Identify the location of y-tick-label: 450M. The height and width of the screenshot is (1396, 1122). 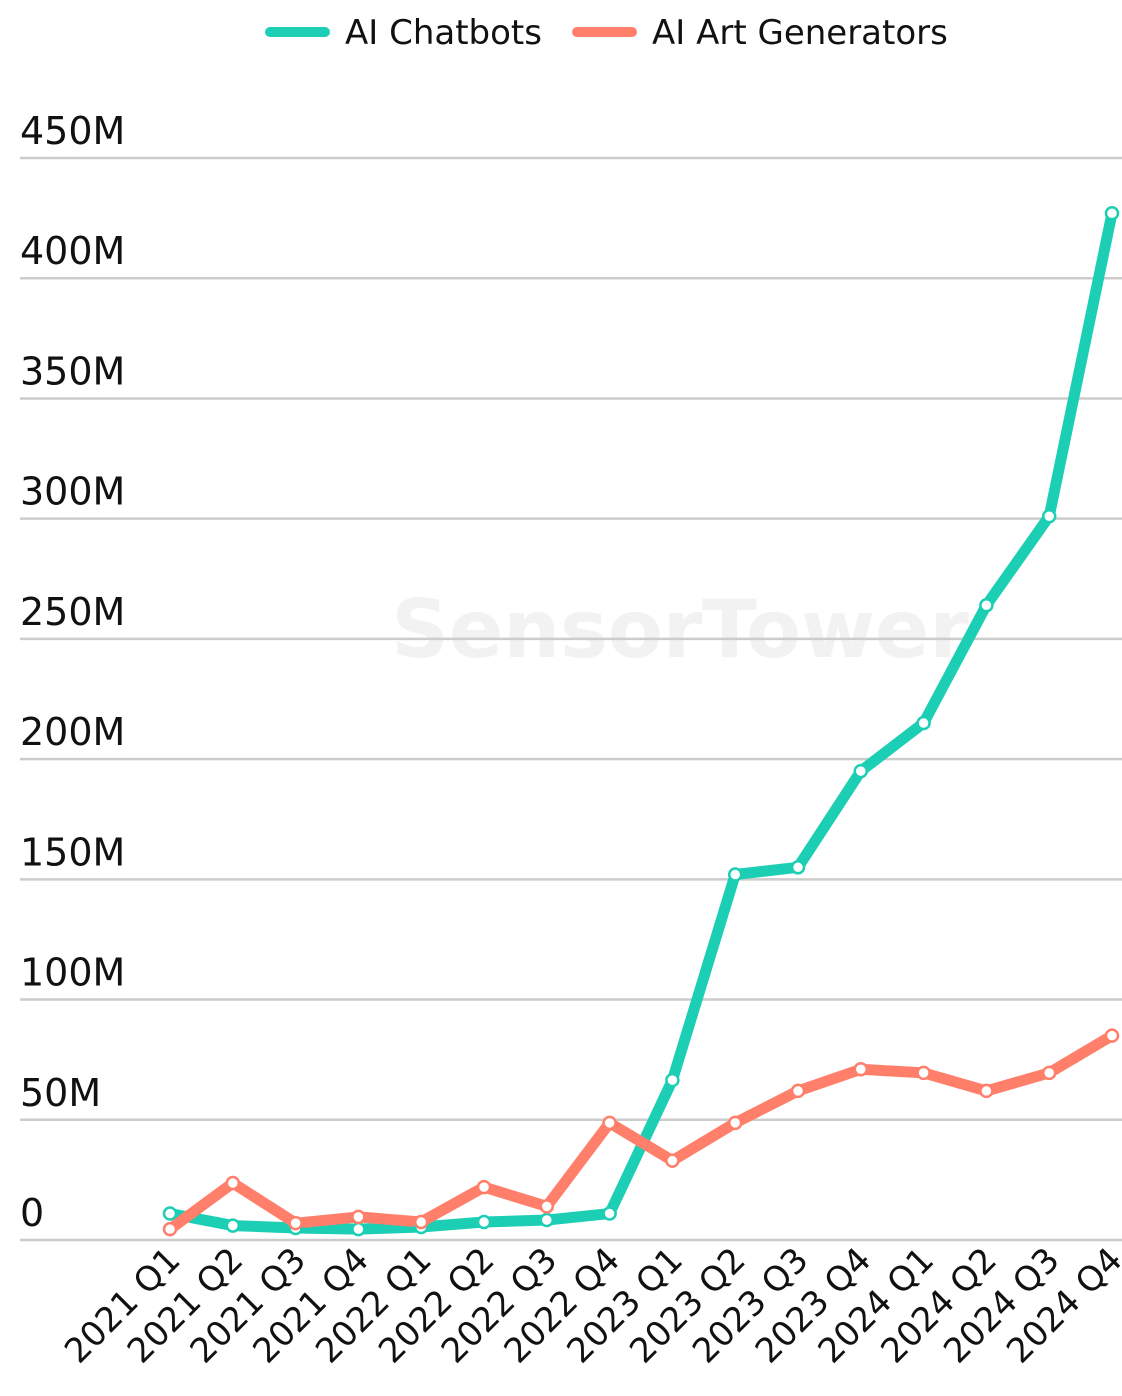
(72, 131).